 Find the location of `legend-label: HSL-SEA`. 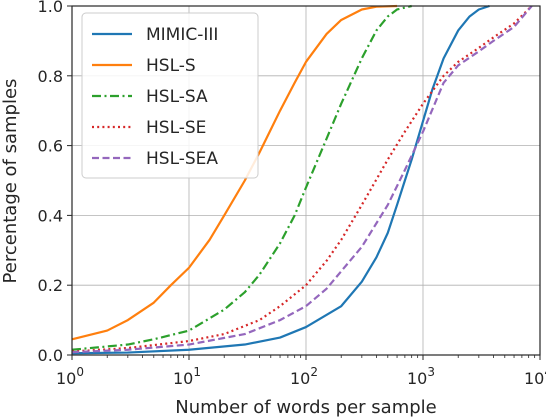

legend-label: HSL-SEA is located at coordinates (182, 159).